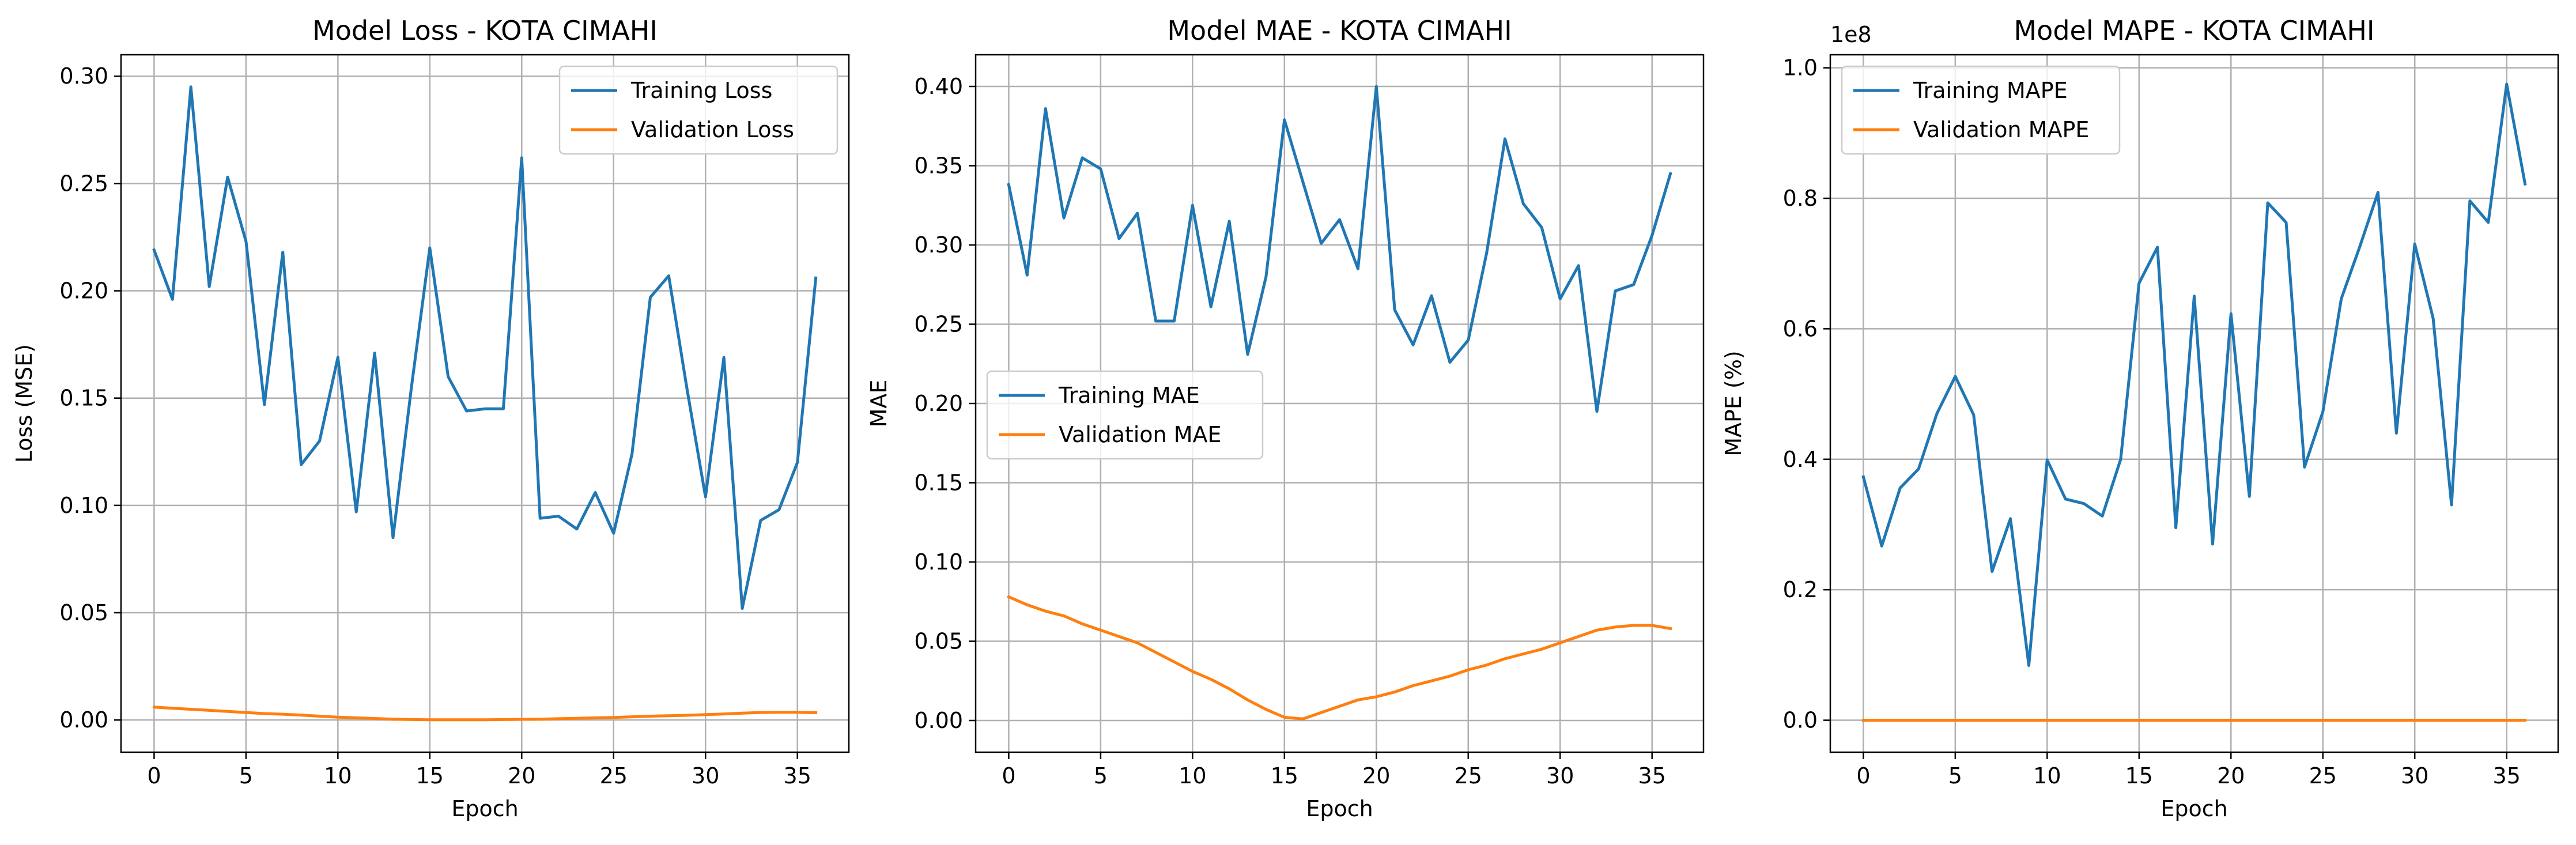 The width and height of the screenshot is (2576, 845). Describe the element at coordinates (1990, 90) in the screenshot. I see `legend-label-1: Training MAPE` at that location.